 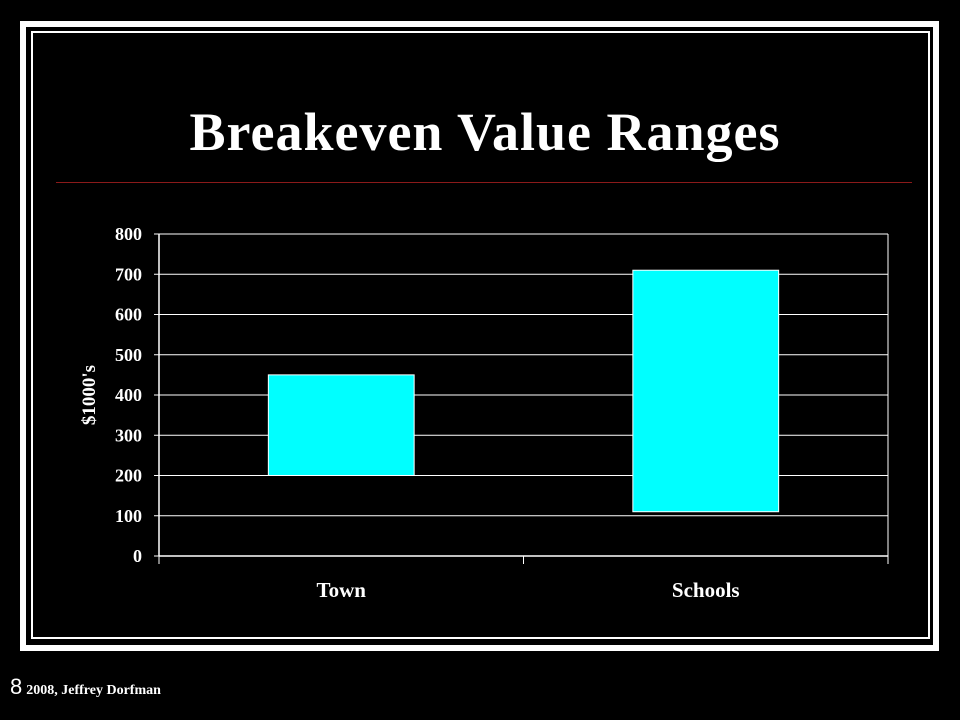 What do you see at coordinates (128, 516) in the screenshot?
I see `y-tick-label-100: 100` at bounding box center [128, 516].